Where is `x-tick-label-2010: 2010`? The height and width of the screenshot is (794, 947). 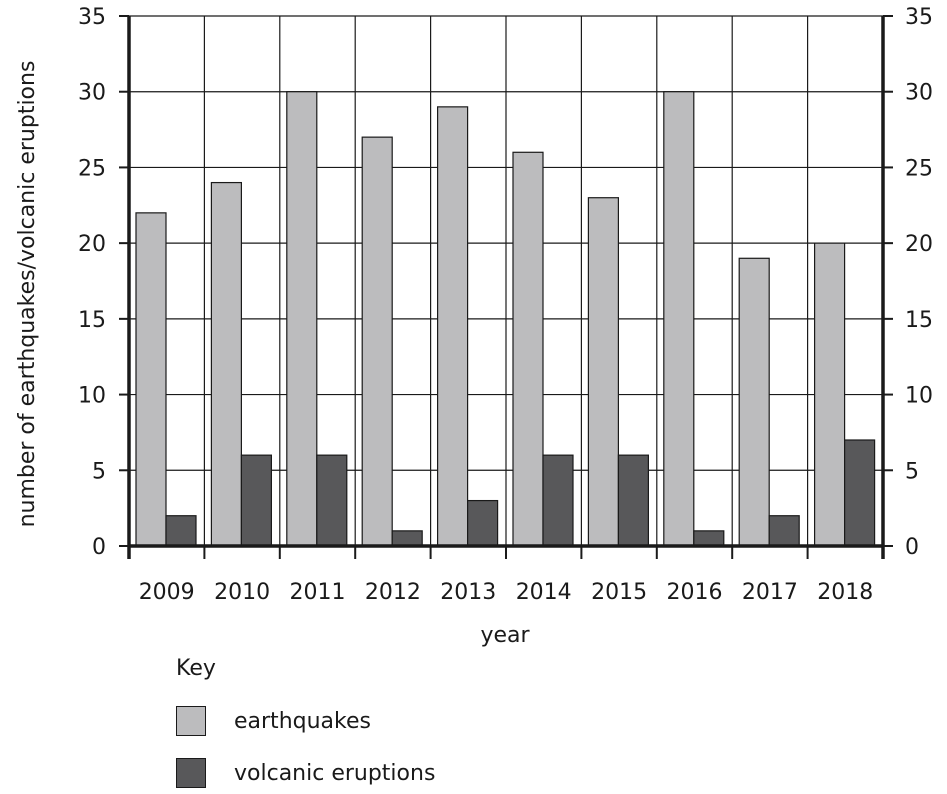 x-tick-label-2010: 2010 is located at coordinates (242, 592).